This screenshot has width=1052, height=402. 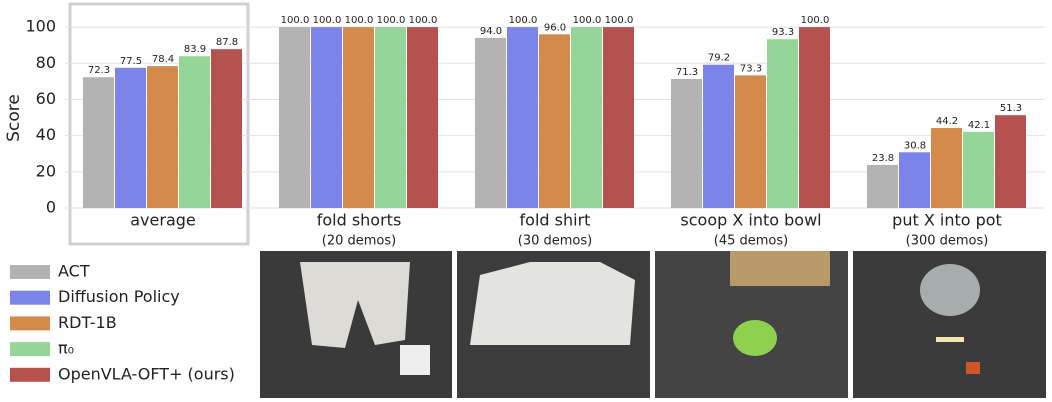 I want to click on value-label: 83.9, so click(x=195, y=49).